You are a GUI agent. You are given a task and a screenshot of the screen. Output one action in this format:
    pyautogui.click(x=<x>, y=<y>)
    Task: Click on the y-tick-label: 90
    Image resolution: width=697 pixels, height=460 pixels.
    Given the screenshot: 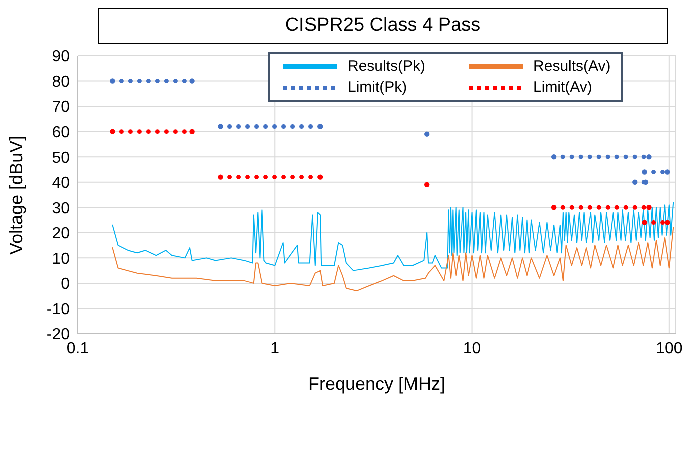 What is the action you would take?
    pyautogui.click(x=61, y=57)
    